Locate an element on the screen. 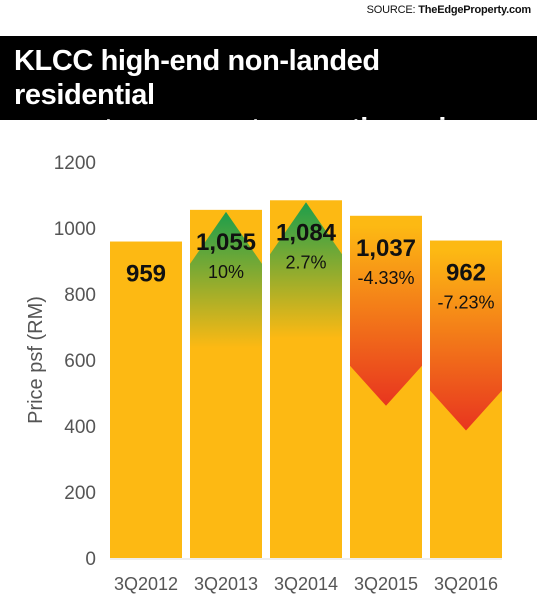 The image size is (537, 601). data-value-label: 1,084 is located at coordinates (306, 232).